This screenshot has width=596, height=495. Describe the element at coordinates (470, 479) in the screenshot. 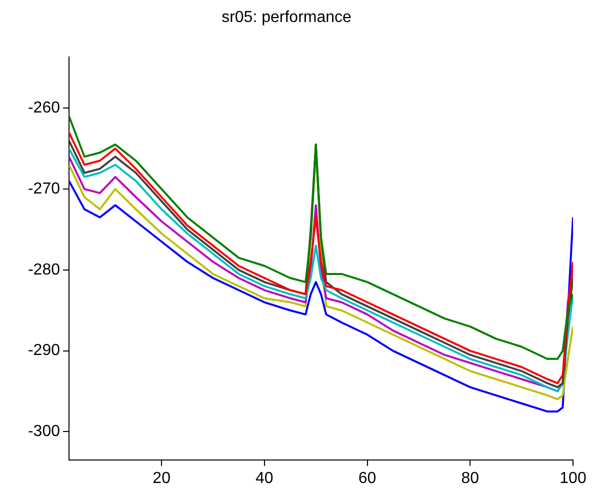

I see `x-tick-label: 80` at that location.